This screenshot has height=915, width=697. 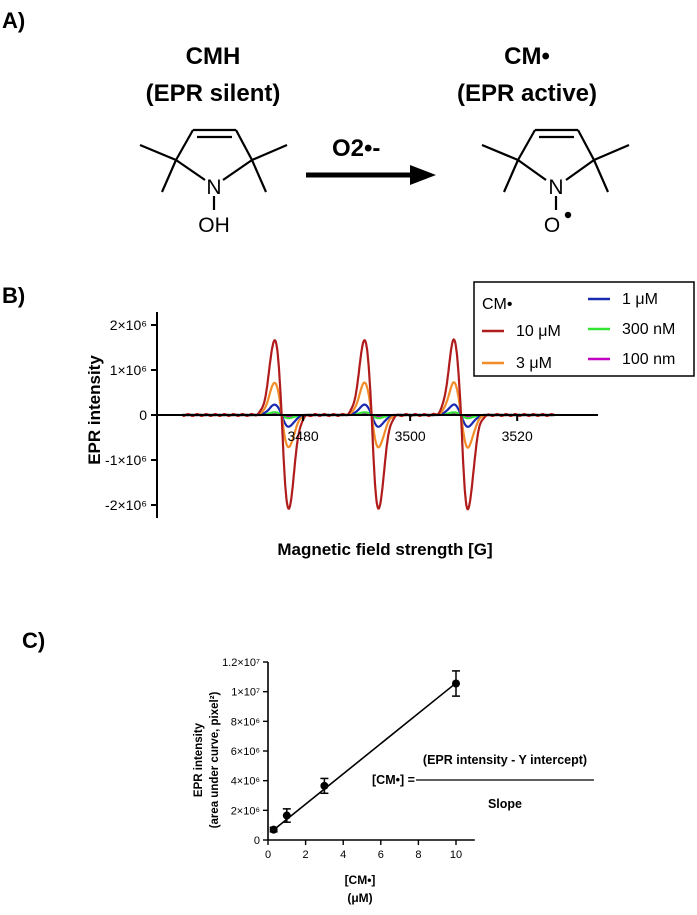 I want to click on x-axis-label: [CM•], so click(x=360, y=880).